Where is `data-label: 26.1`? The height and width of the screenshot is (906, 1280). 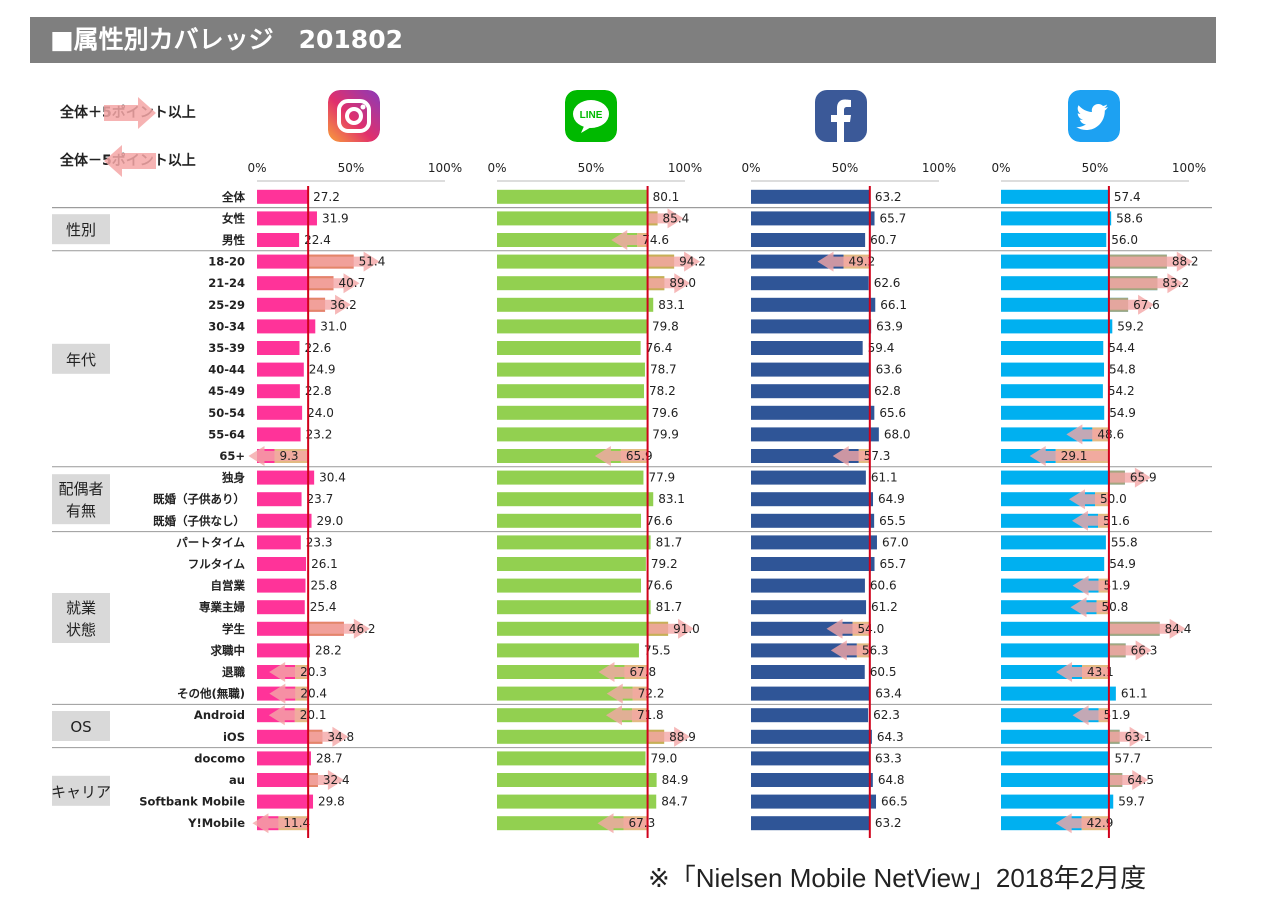
data-label: 26.1 is located at coordinates (324, 564).